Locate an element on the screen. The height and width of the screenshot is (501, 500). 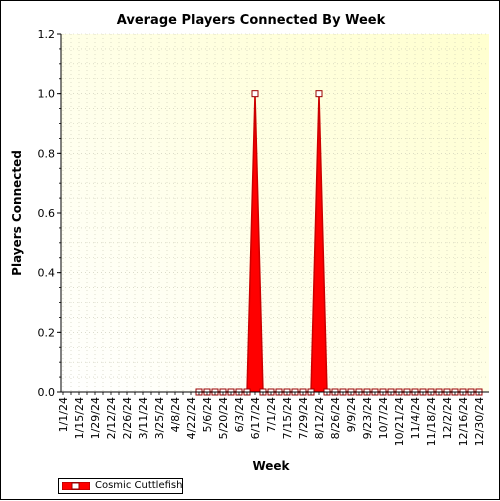
x-tick-label: 1/1/24 is located at coordinates (63, 414).